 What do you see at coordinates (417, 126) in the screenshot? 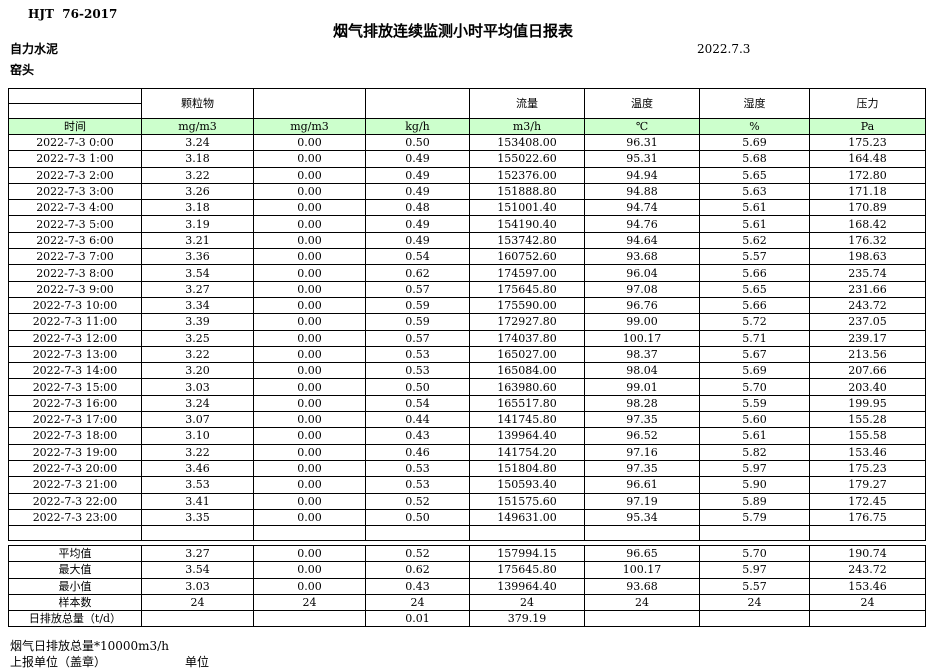
I see `unit-kg-h: kg/h` at bounding box center [417, 126].